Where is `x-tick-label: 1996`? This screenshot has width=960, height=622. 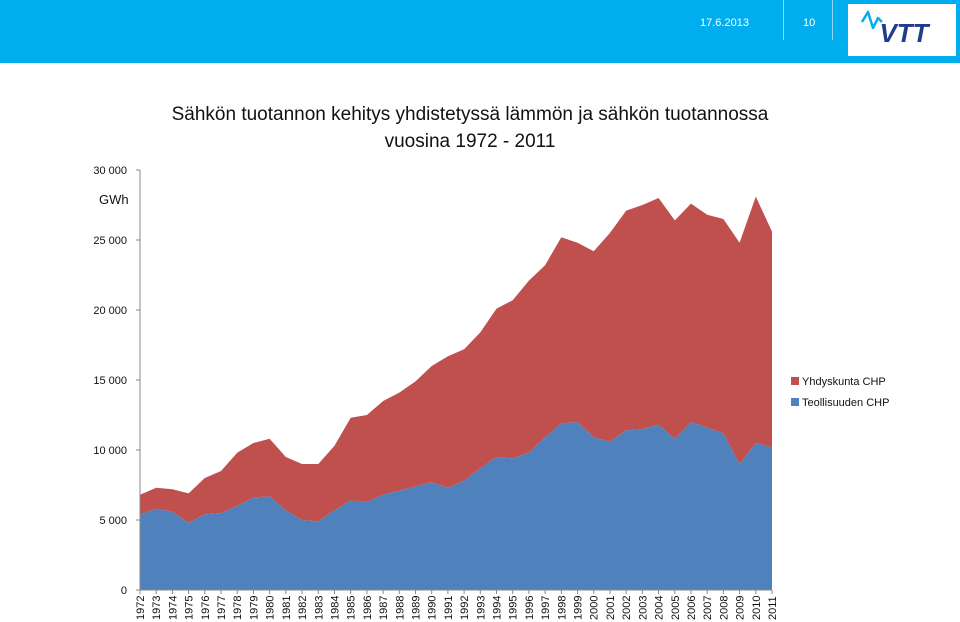
x-tick-label: 1996 is located at coordinates (530, 608).